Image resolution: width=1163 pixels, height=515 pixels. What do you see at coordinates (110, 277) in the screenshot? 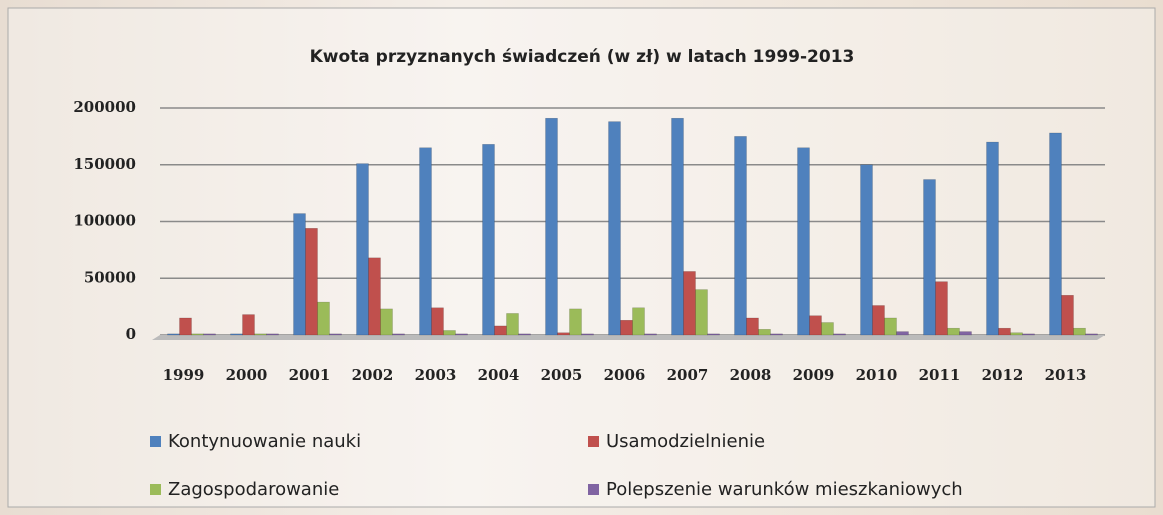
I see `y-tick-label: 50000` at bounding box center [110, 277].